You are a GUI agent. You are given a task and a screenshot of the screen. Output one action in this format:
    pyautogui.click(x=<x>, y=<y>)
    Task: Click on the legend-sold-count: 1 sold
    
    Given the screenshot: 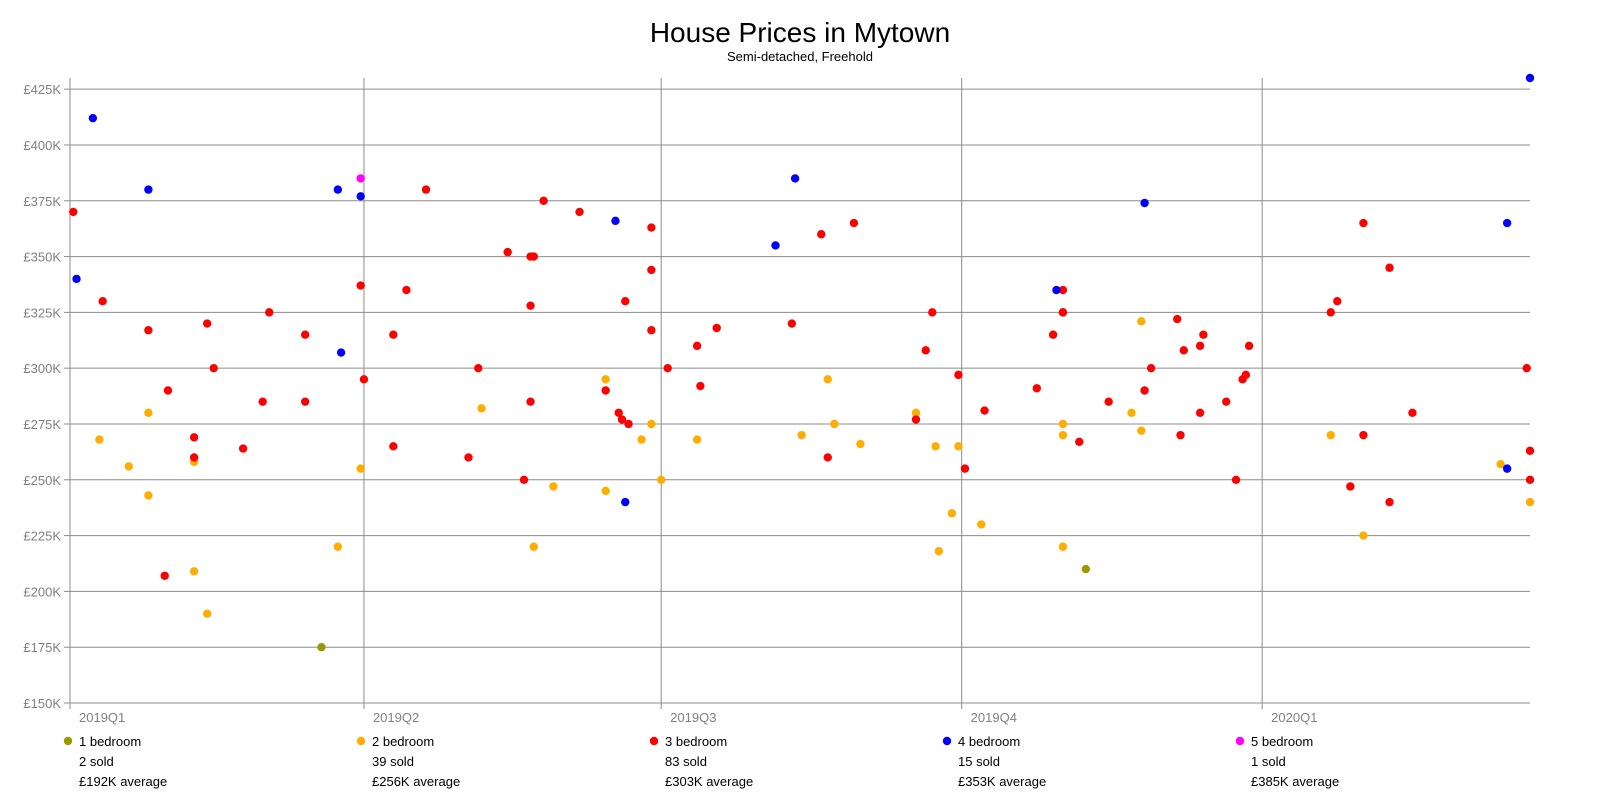 What is the action you would take?
    pyautogui.click(x=1268, y=761)
    